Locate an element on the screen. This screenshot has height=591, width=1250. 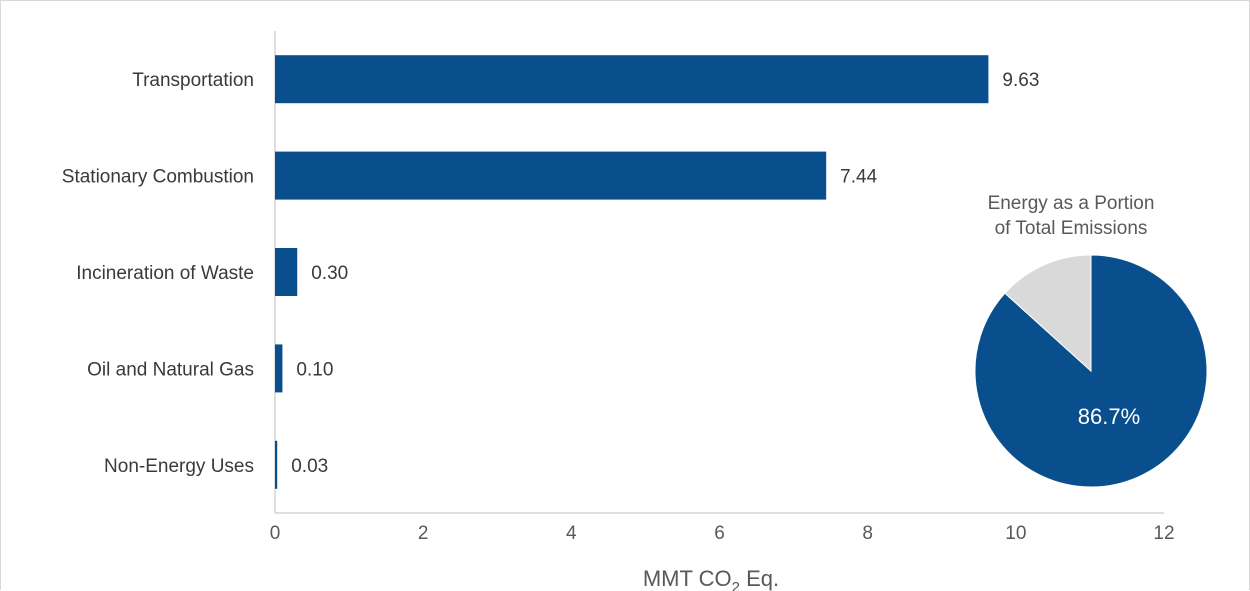
x-tick-label: 10 is located at coordinates (1015, 533).